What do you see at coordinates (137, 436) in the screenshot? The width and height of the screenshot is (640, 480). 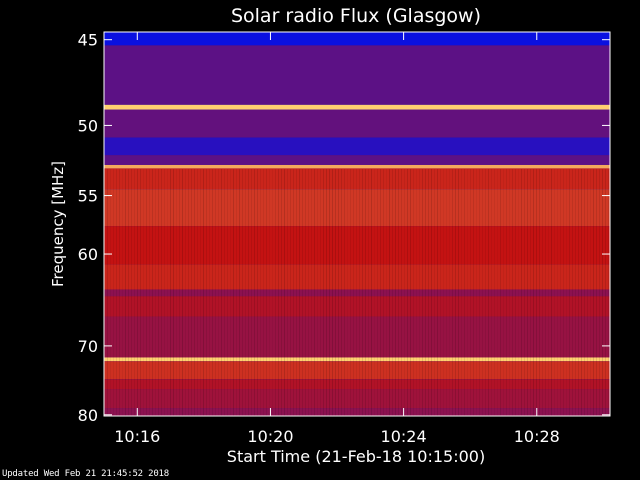 I see `x-tick-label: 10:16` at bounding box center [137, 436].